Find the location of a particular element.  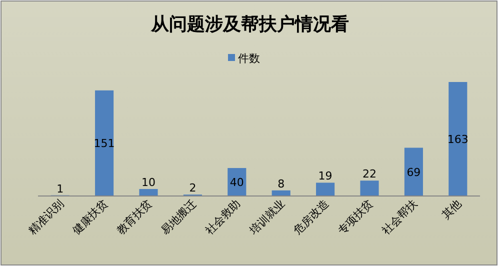

chart-title: 从问题涉及帮扶户情况看 is located at coordinates (249, 24).